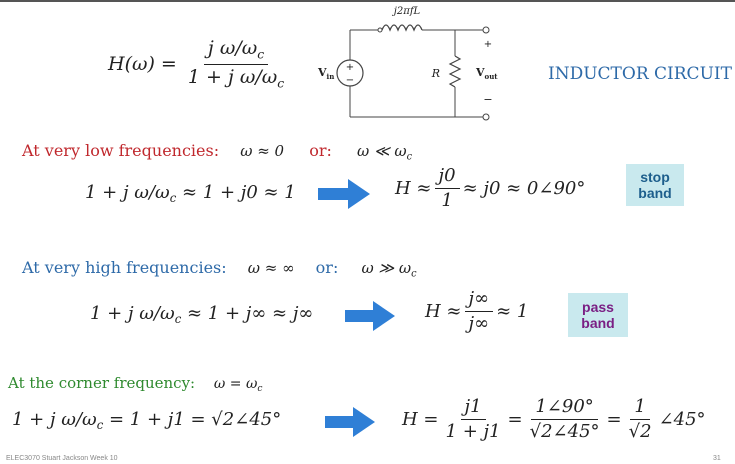 The image size is (735, 464). I want to click on high-cond1: ω ≈ ∞, so click(271, 268).